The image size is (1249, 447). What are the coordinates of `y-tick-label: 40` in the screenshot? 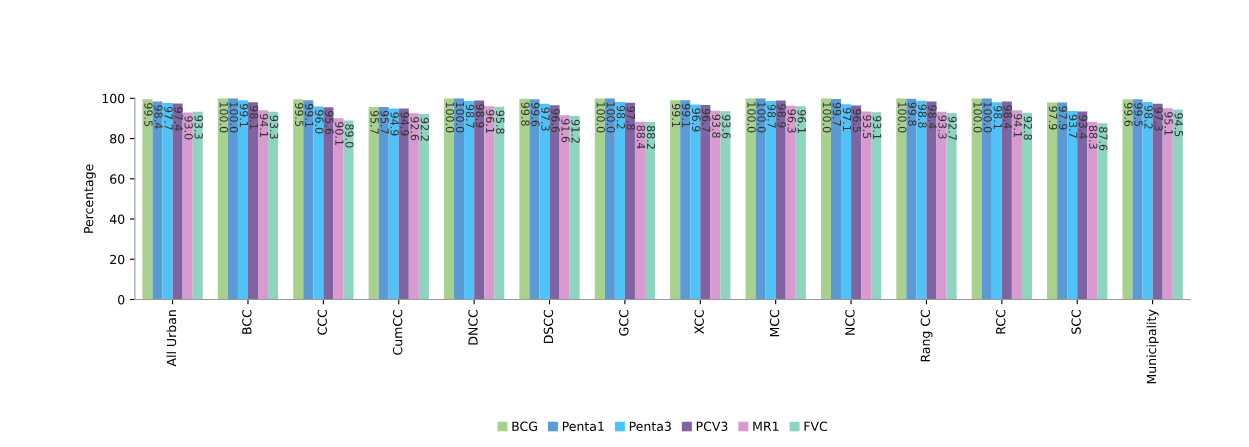 It's located at (117, 219).